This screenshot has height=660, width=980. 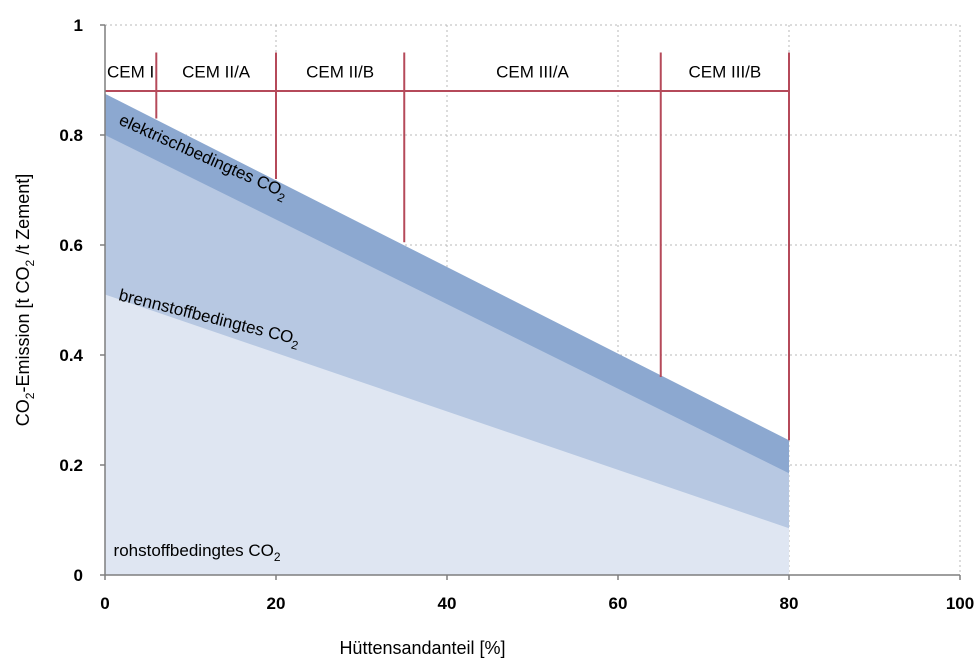 I want to click on cem-label: CEM II/A, so click(x=216, y=71).